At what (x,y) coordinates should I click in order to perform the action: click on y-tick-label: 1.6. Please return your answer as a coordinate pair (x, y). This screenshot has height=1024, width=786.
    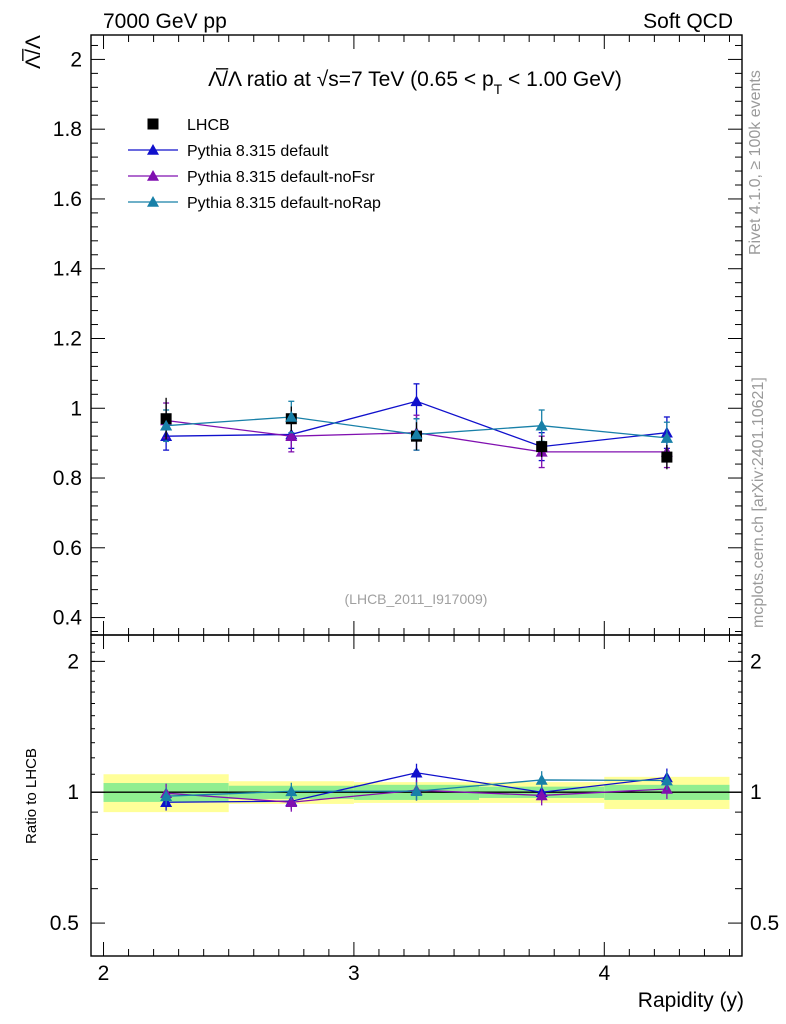
    Looking at the image, I should click on (67, 199).